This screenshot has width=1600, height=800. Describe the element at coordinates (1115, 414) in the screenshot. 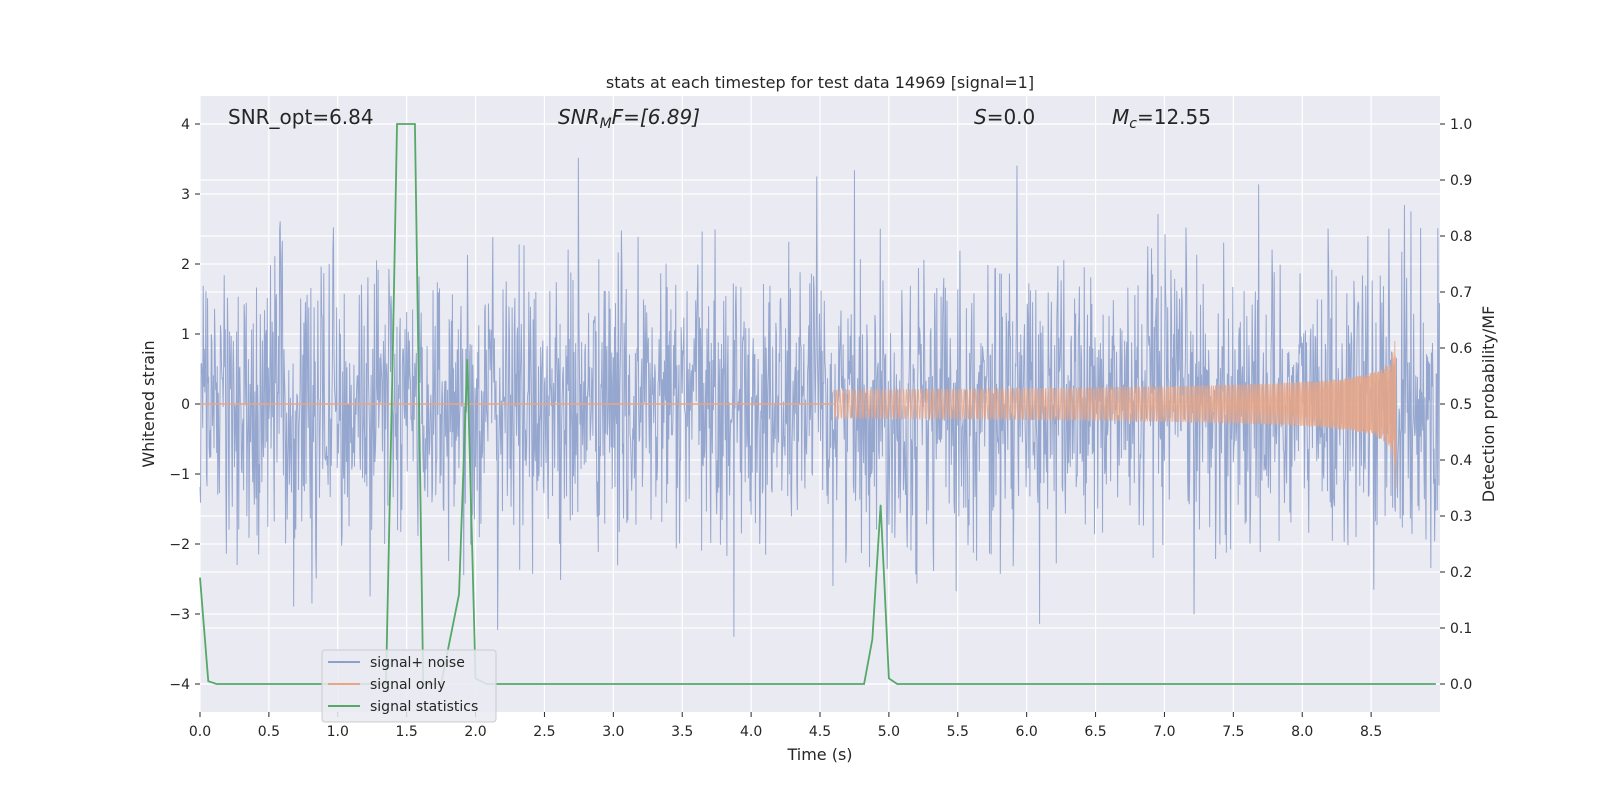

I see `chirp-line` at that location.